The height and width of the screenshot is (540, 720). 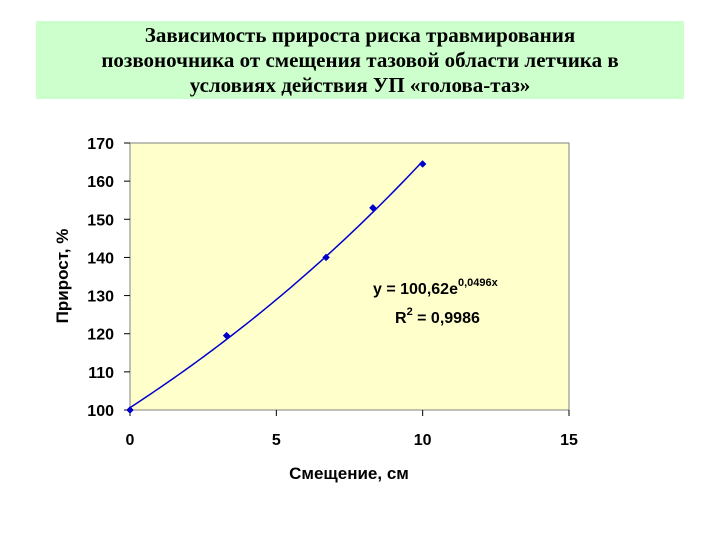 I want to click on r2-value: = 0,9986, so click(x=446, y=318).